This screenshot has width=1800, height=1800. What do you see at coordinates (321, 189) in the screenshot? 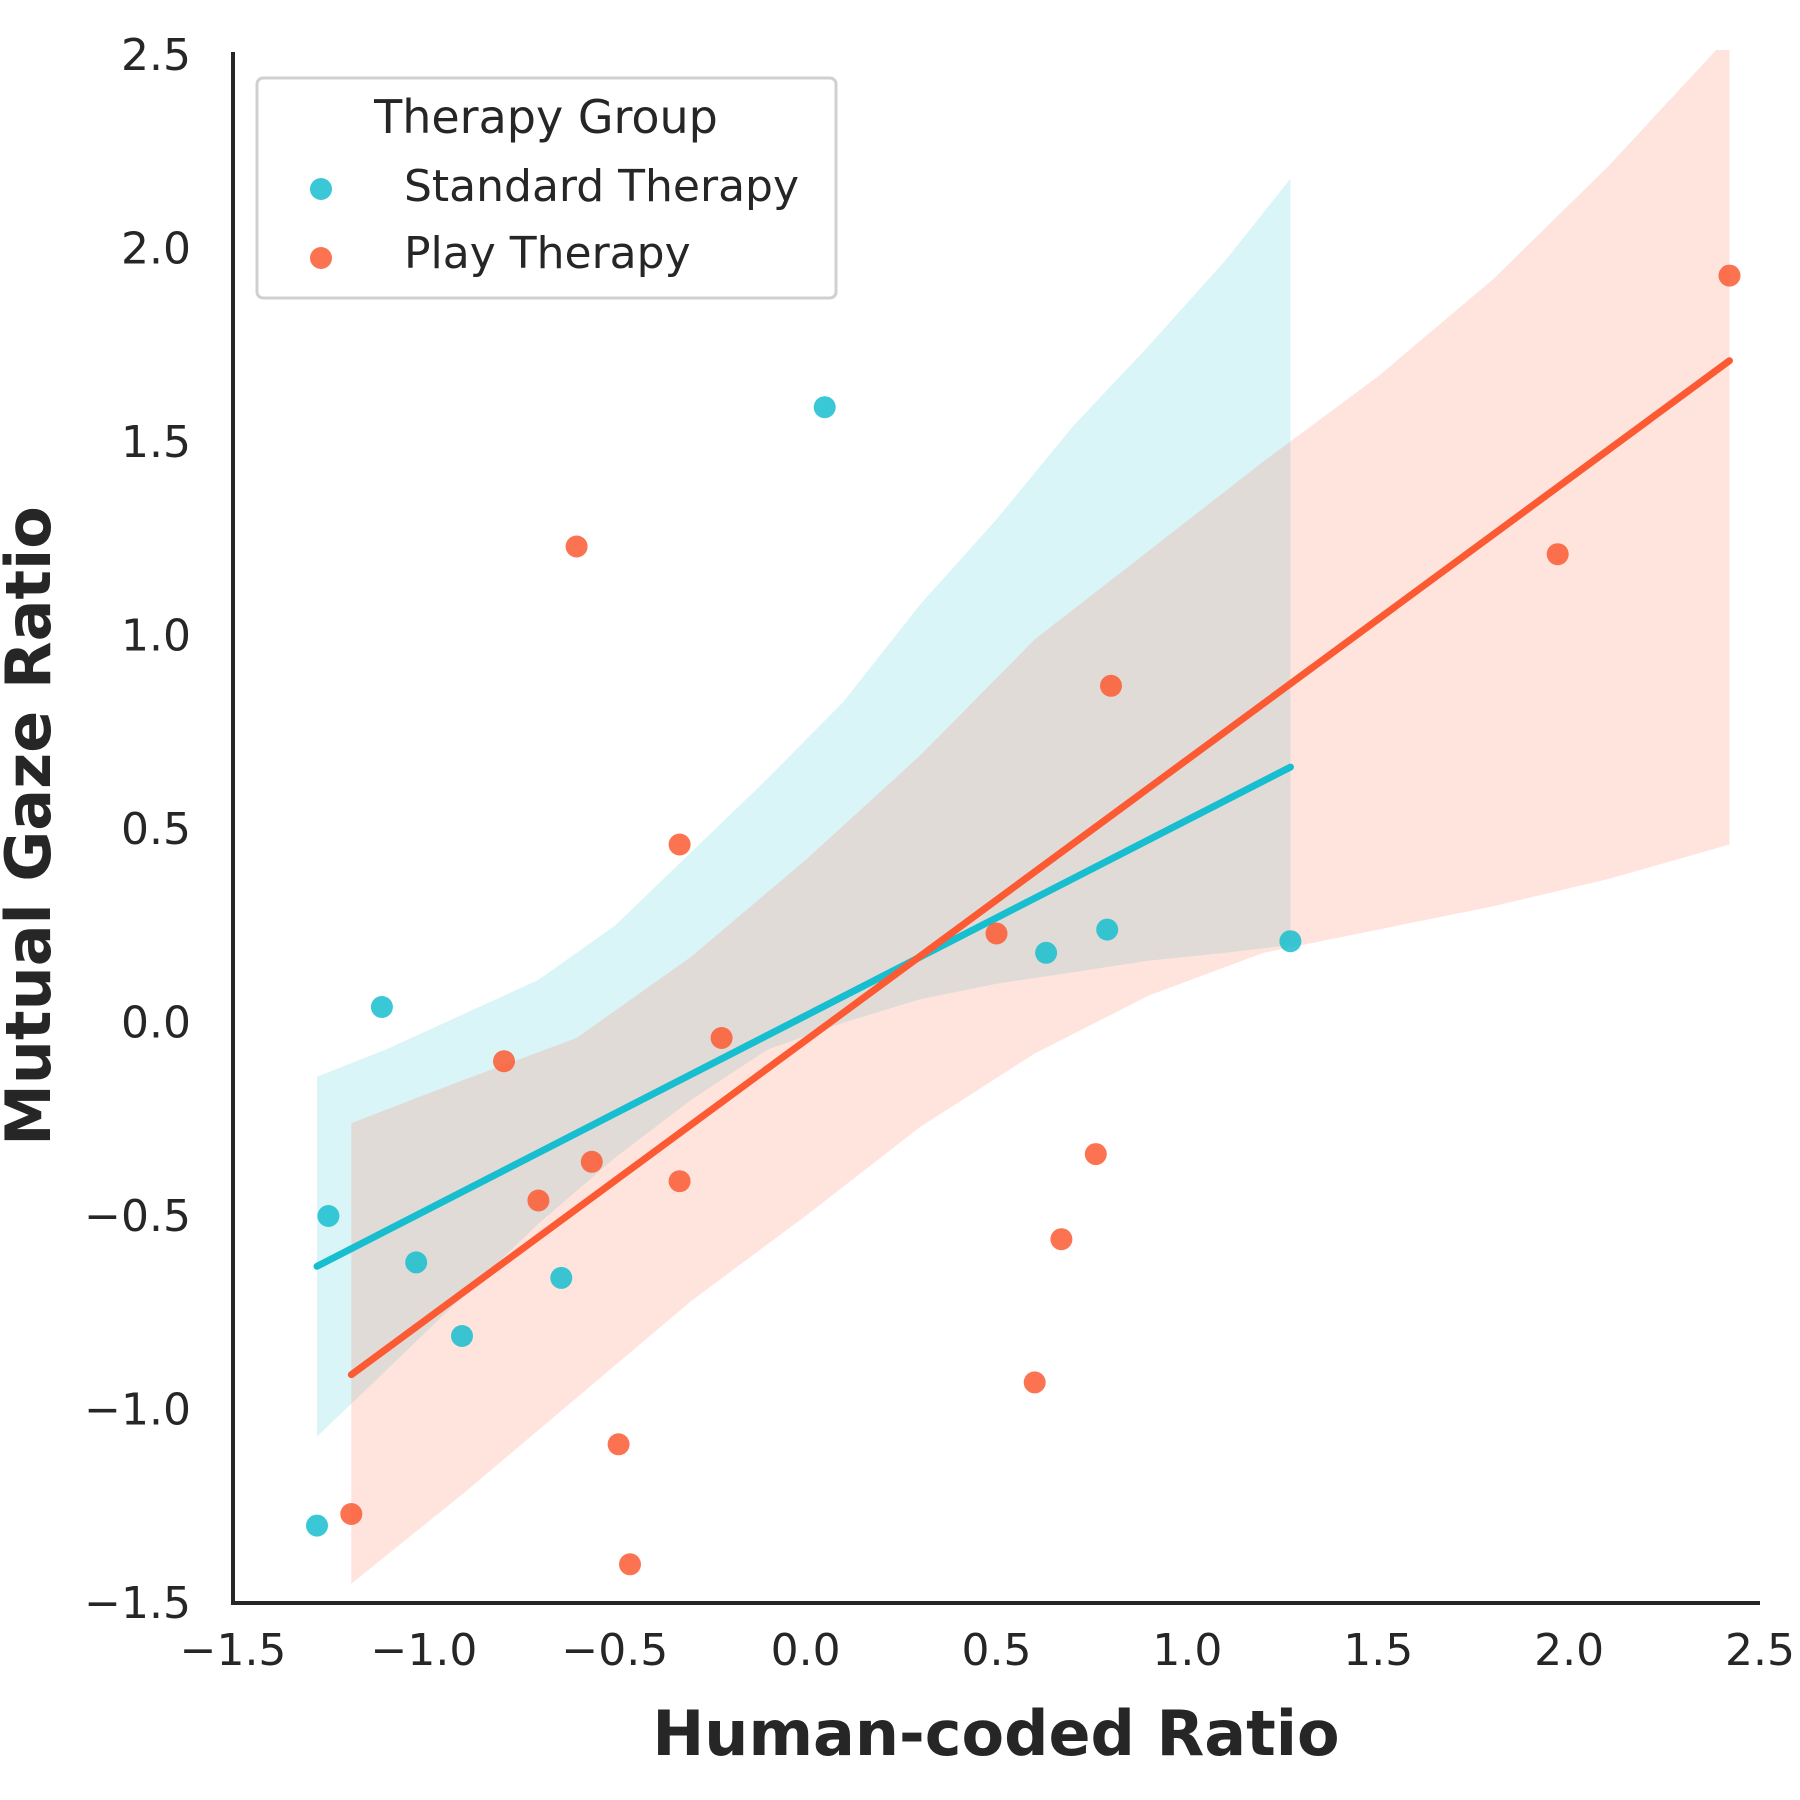
I see `legend-marker-standard-therapy` at bounding box center [321, 189].